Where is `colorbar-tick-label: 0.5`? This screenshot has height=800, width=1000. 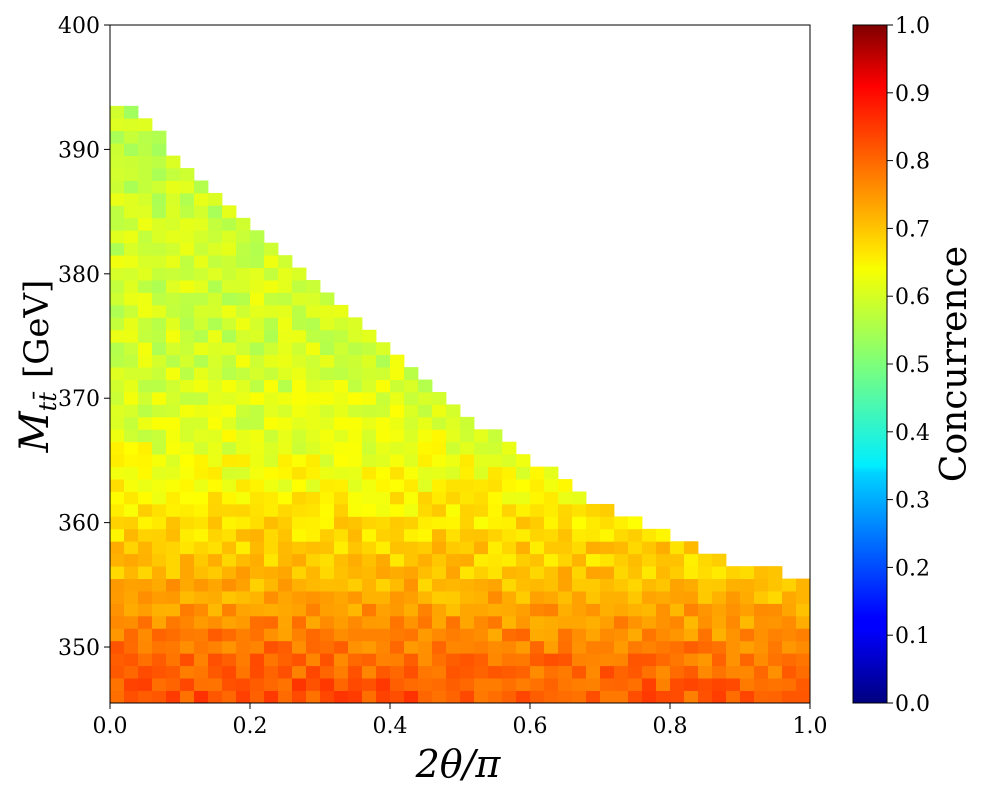
colorbar-tick-label: 0.5 is located at coordinates (912, 365).